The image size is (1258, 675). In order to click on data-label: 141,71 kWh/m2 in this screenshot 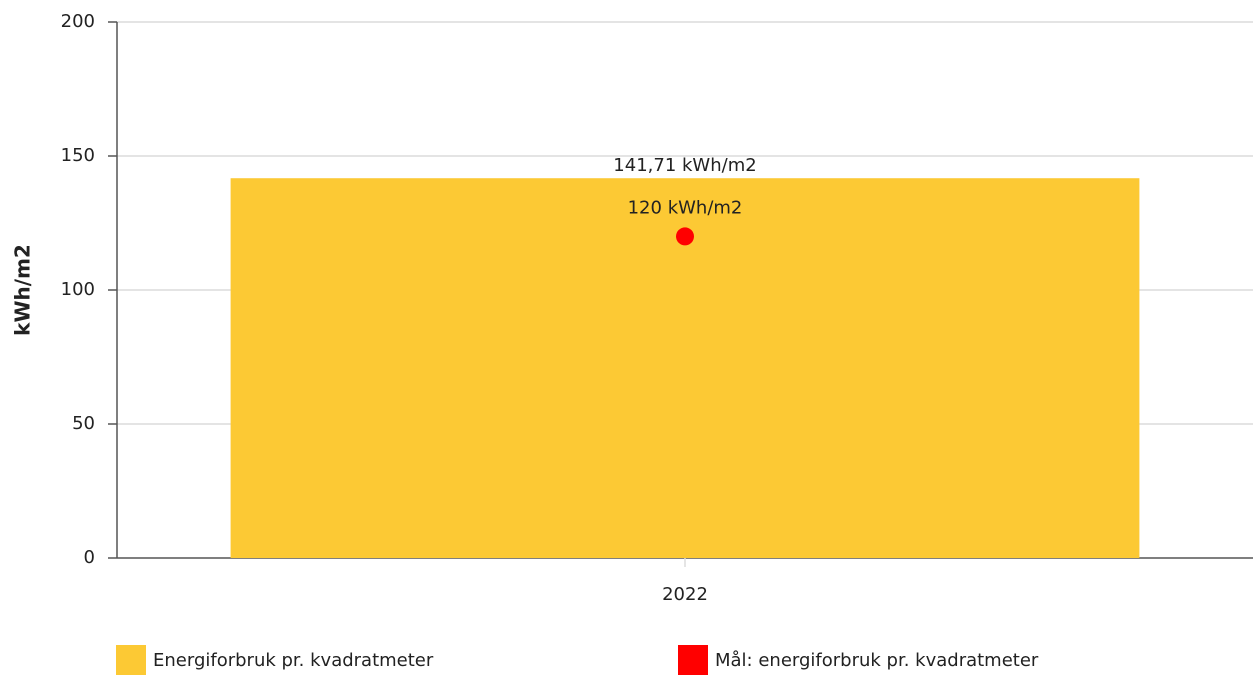, I will do `click(684, 165)`.